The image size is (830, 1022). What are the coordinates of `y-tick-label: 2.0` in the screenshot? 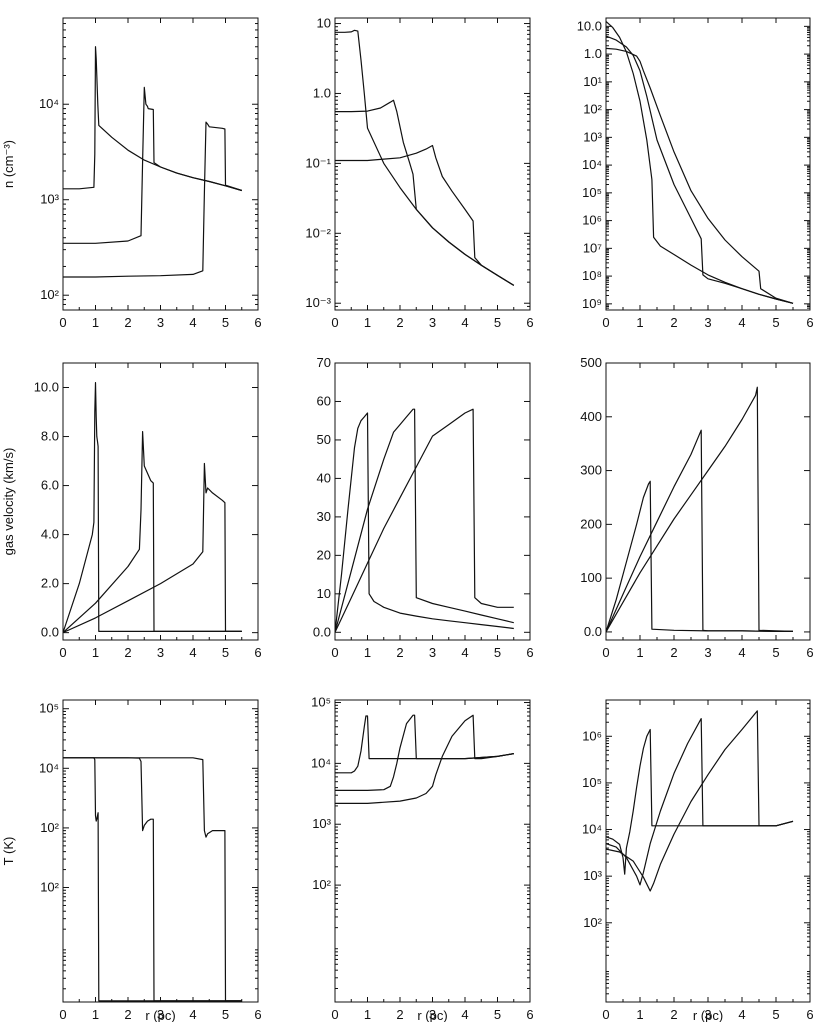 It's located at (50, 583).